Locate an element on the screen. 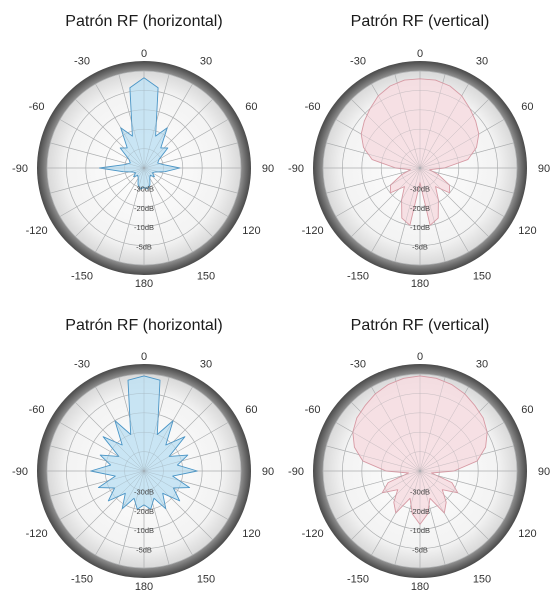 Image resolution: width=557 pixels, height=602 pixels. chart-title: Patrón RF (horizontal) is located at coordinates (143, 325).